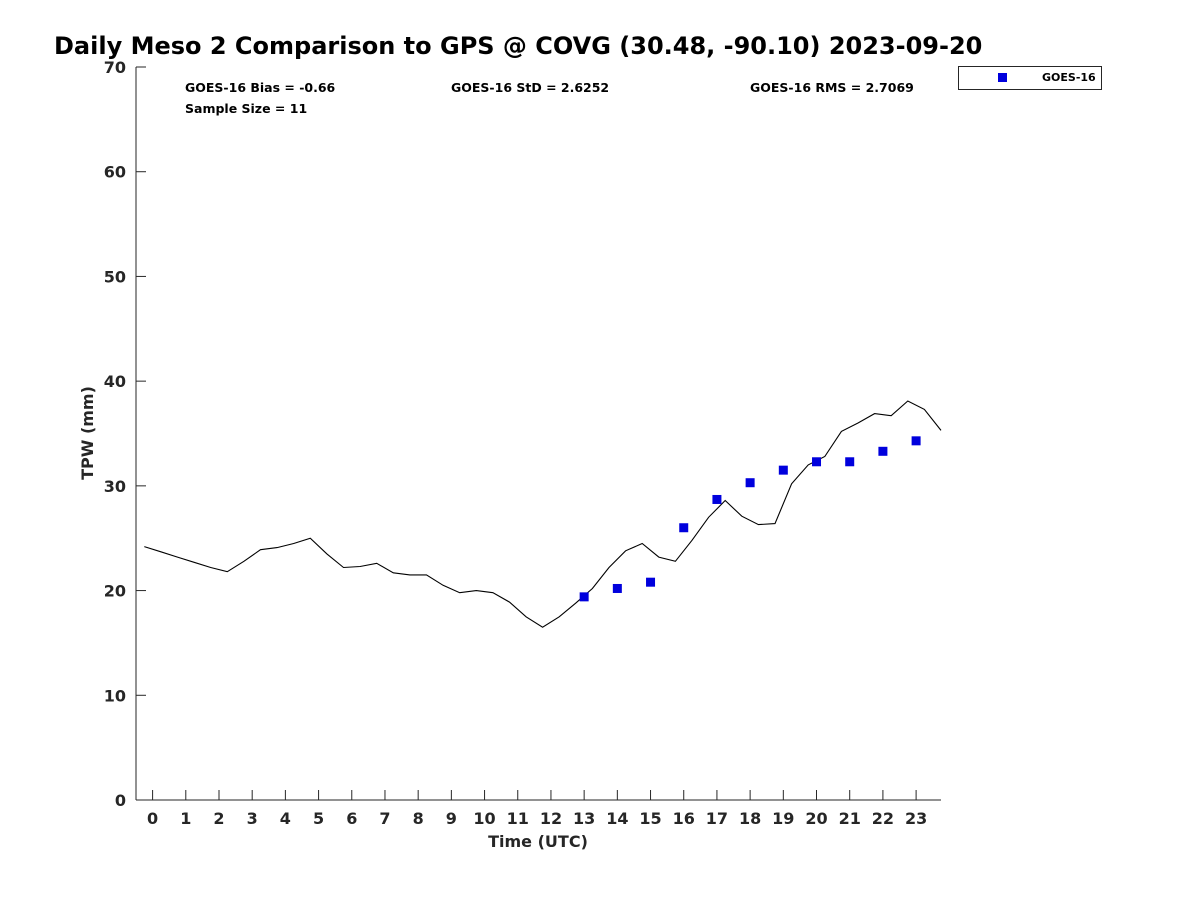  Describe the element at coordinates (115, 172) in the screenshot. I see `y-tick-label: 60` at that location.